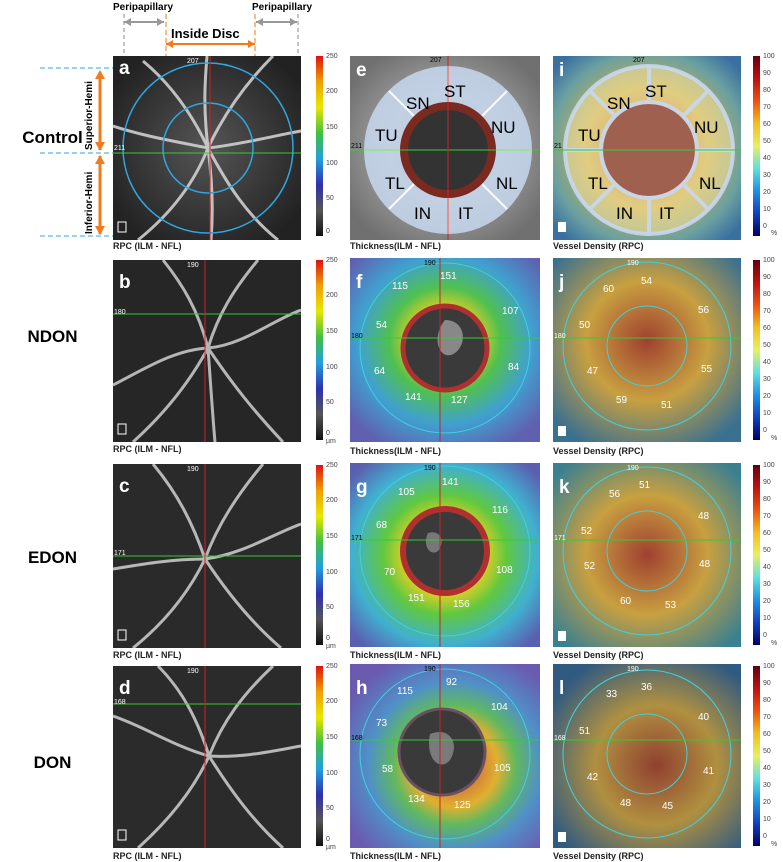 The image size is (783, 862). What do you see at coordinates (207, 351) in the screenshot?
I see `panel-b-rpc-ndon: b 190 180` at bounding box center [207, 351].